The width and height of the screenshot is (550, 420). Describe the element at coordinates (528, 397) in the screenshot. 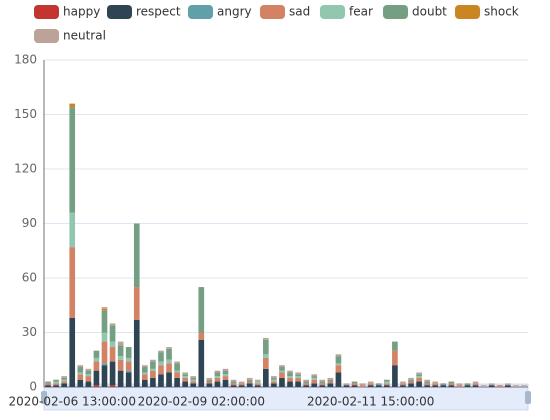

I see `zoom-handle-right` at that location.